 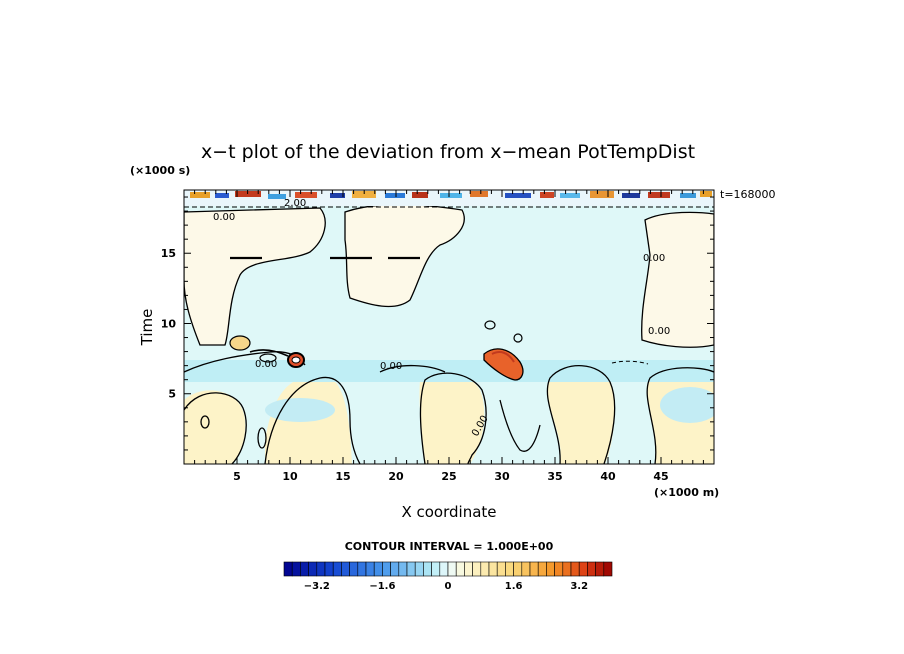 I want to click on colorbar-tick-label: −3.2, so click(x=317, y=586).